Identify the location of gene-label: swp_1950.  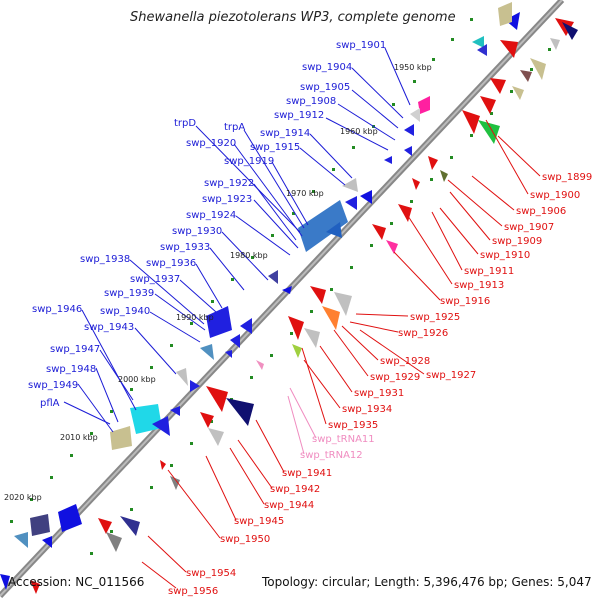
(245, 539).